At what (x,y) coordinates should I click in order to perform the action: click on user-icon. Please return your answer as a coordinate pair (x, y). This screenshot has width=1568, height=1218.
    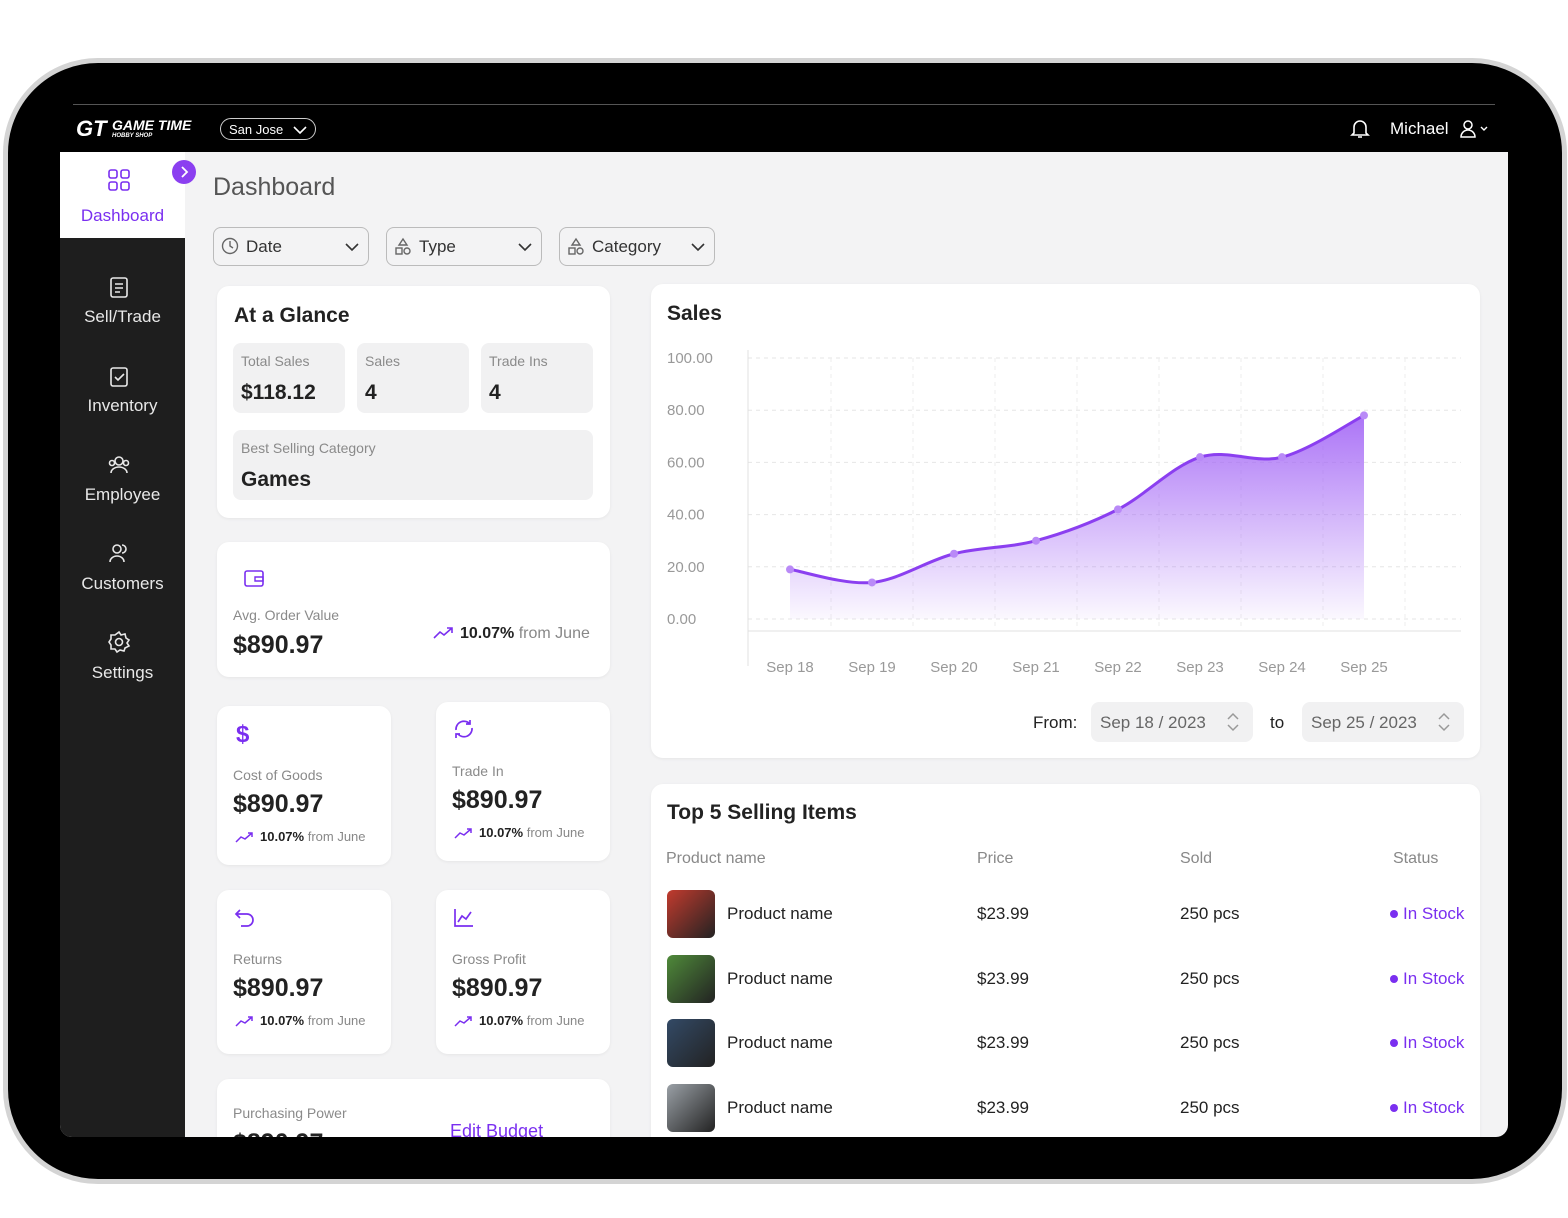
    Looking at the image, I should click on (1476, 129).